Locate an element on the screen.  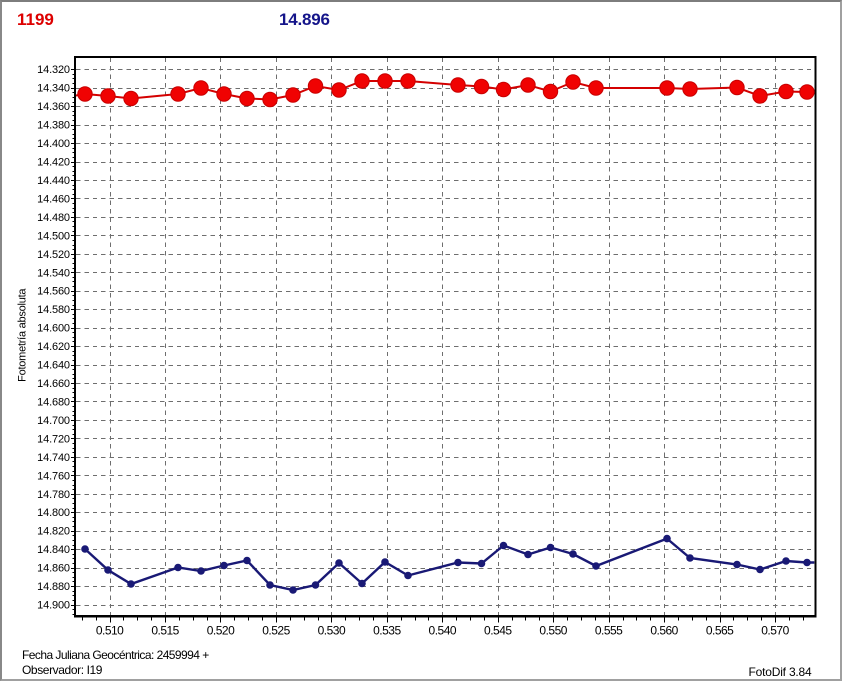
svg-text: 0.540 is located at coordinates (443, 631).